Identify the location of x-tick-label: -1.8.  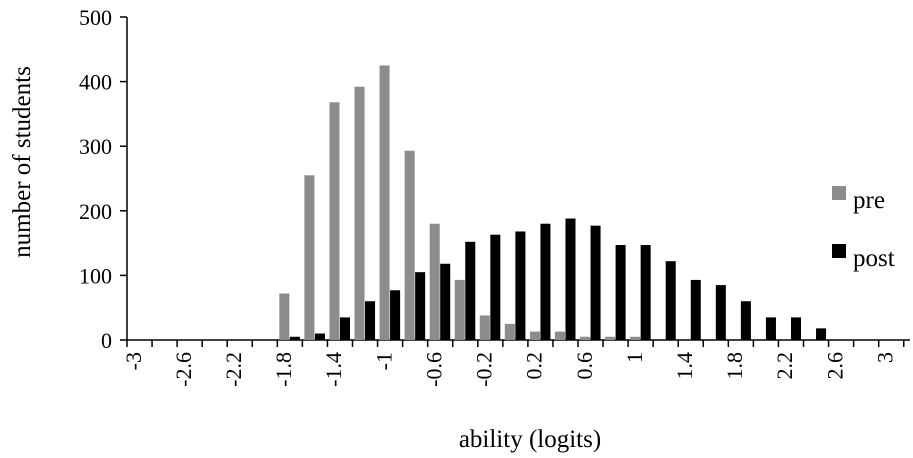
(283, 369).